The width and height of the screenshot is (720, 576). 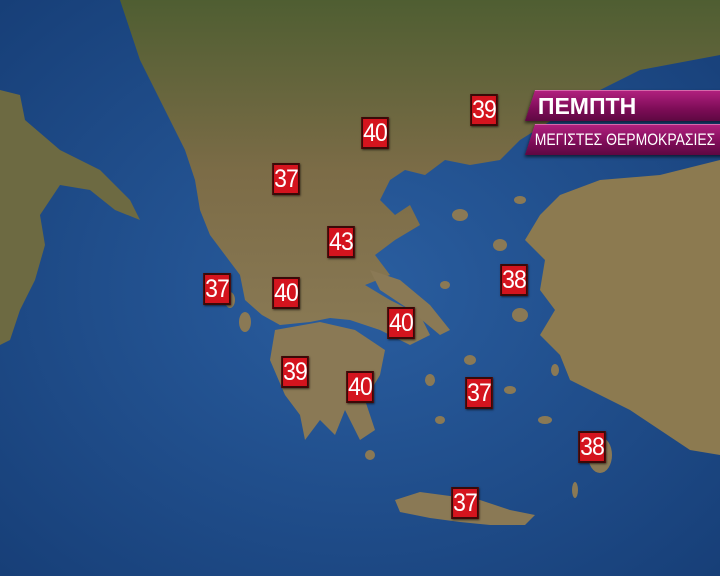 I want to click on day-banner: ΠΕΜΠΤΗ, so click(x=622, y=105).